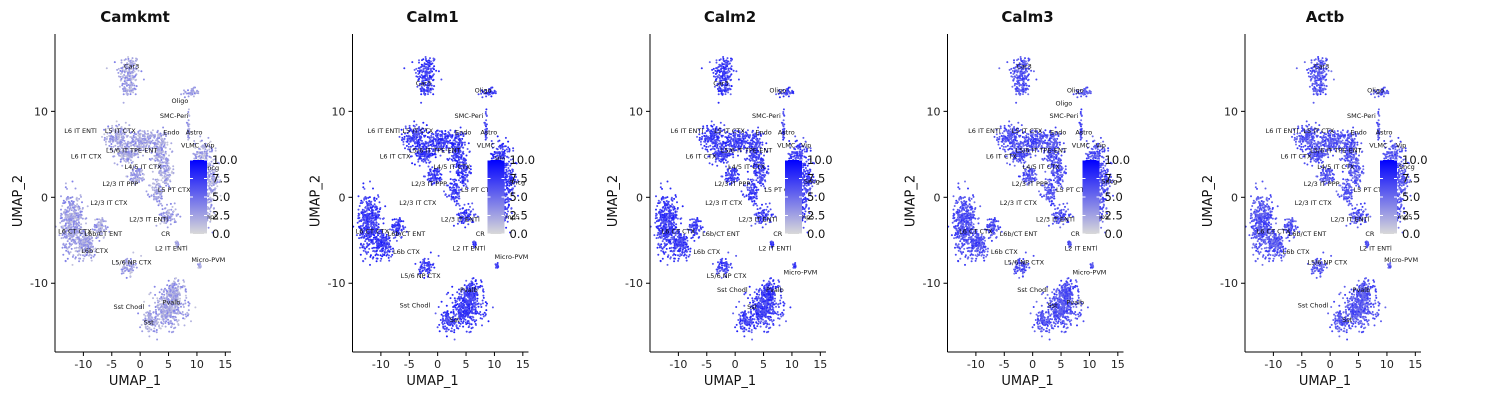 This screenshot has height=400, width=1500. I want to click on y-tick-label: 0, so click(44, 197).